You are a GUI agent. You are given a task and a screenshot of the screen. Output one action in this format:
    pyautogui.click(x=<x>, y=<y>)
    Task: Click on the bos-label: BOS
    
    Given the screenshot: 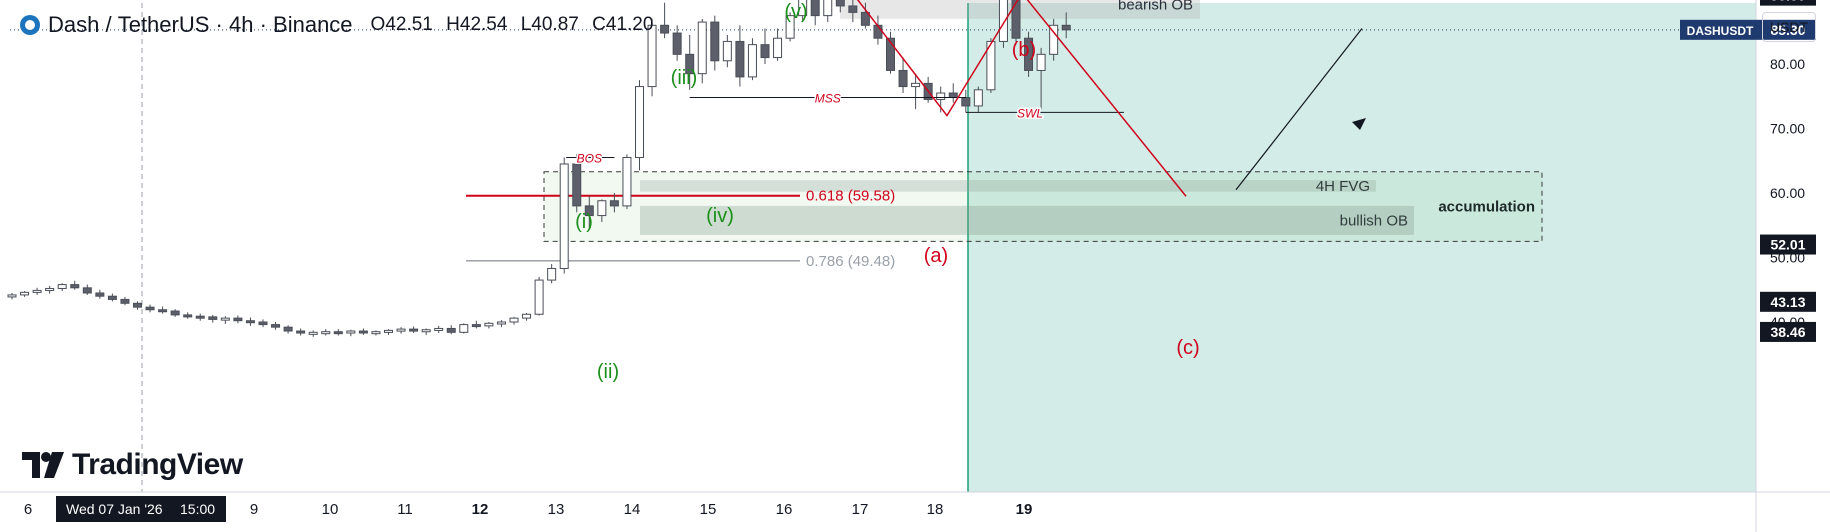 What is the action you would take?
    pyautogui.click(x=589, y=159)
    